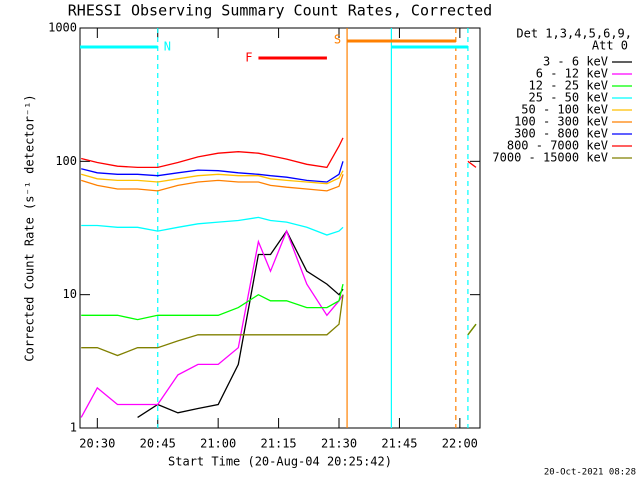  Describe the element at coordinates (73, 428) in the screenshot. I see `y-tick-label: 1` at that location.